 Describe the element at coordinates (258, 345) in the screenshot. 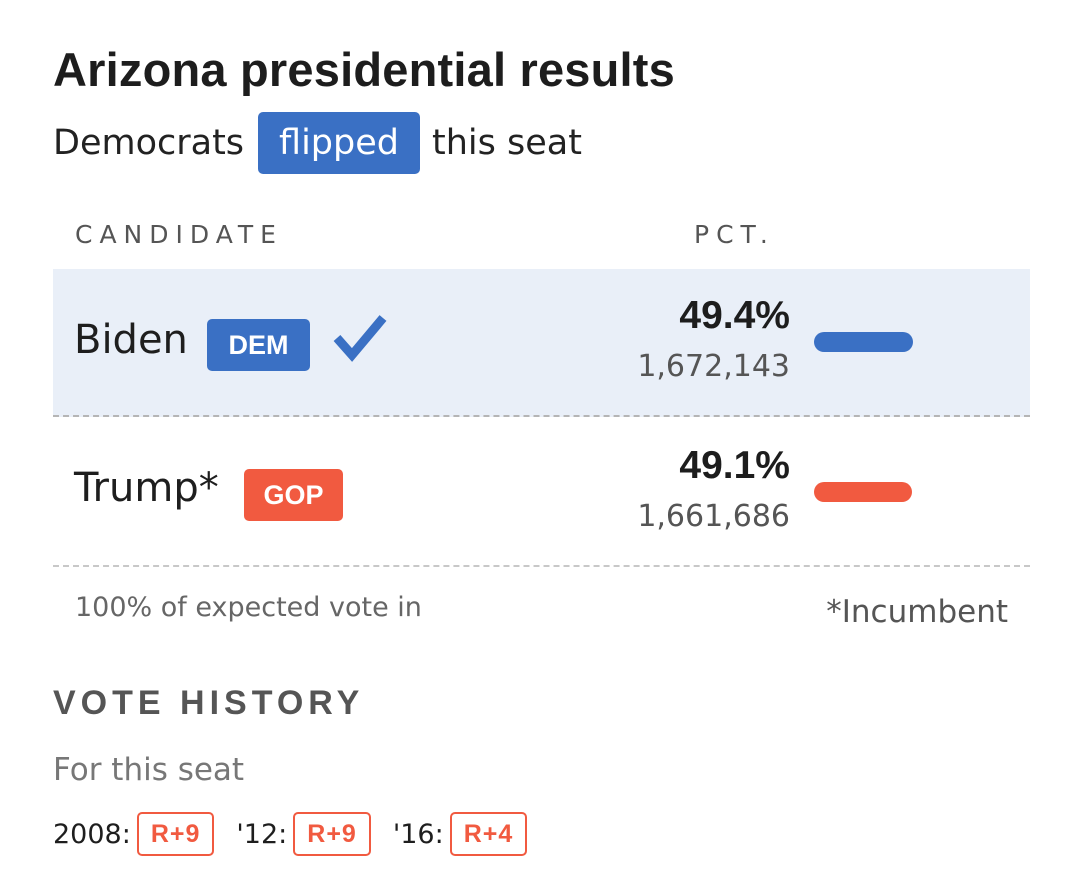

I see `party-badge-dem: DEM` at that location.